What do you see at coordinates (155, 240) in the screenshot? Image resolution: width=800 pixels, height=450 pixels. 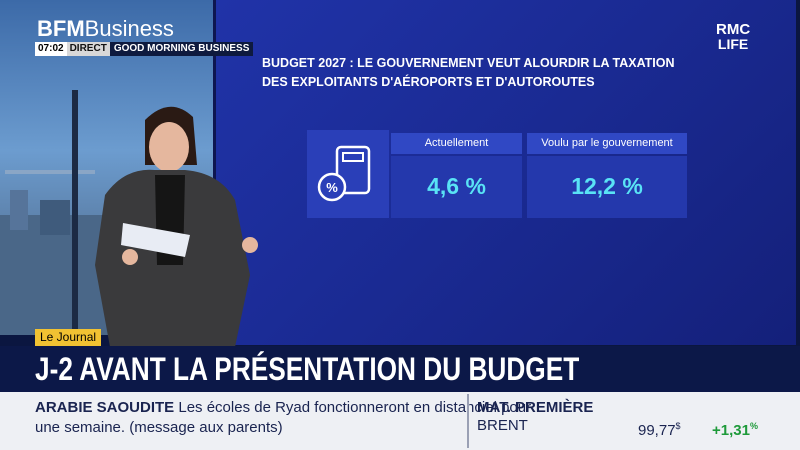 I see `paper` at bounding box center [155, 240].